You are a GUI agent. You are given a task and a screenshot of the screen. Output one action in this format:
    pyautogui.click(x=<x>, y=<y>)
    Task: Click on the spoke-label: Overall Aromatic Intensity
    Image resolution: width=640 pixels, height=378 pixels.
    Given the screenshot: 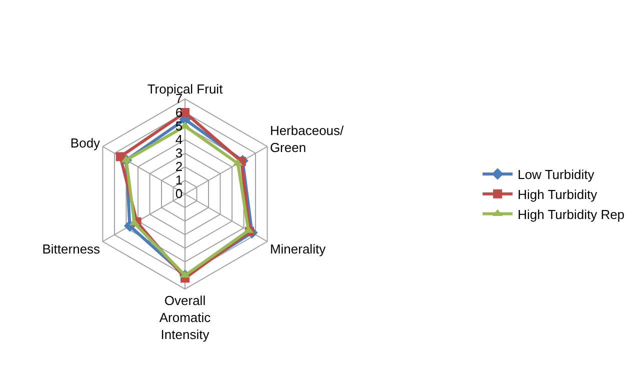 What is the action you would take?
    pyautogui.click(x=185, y=317)
    